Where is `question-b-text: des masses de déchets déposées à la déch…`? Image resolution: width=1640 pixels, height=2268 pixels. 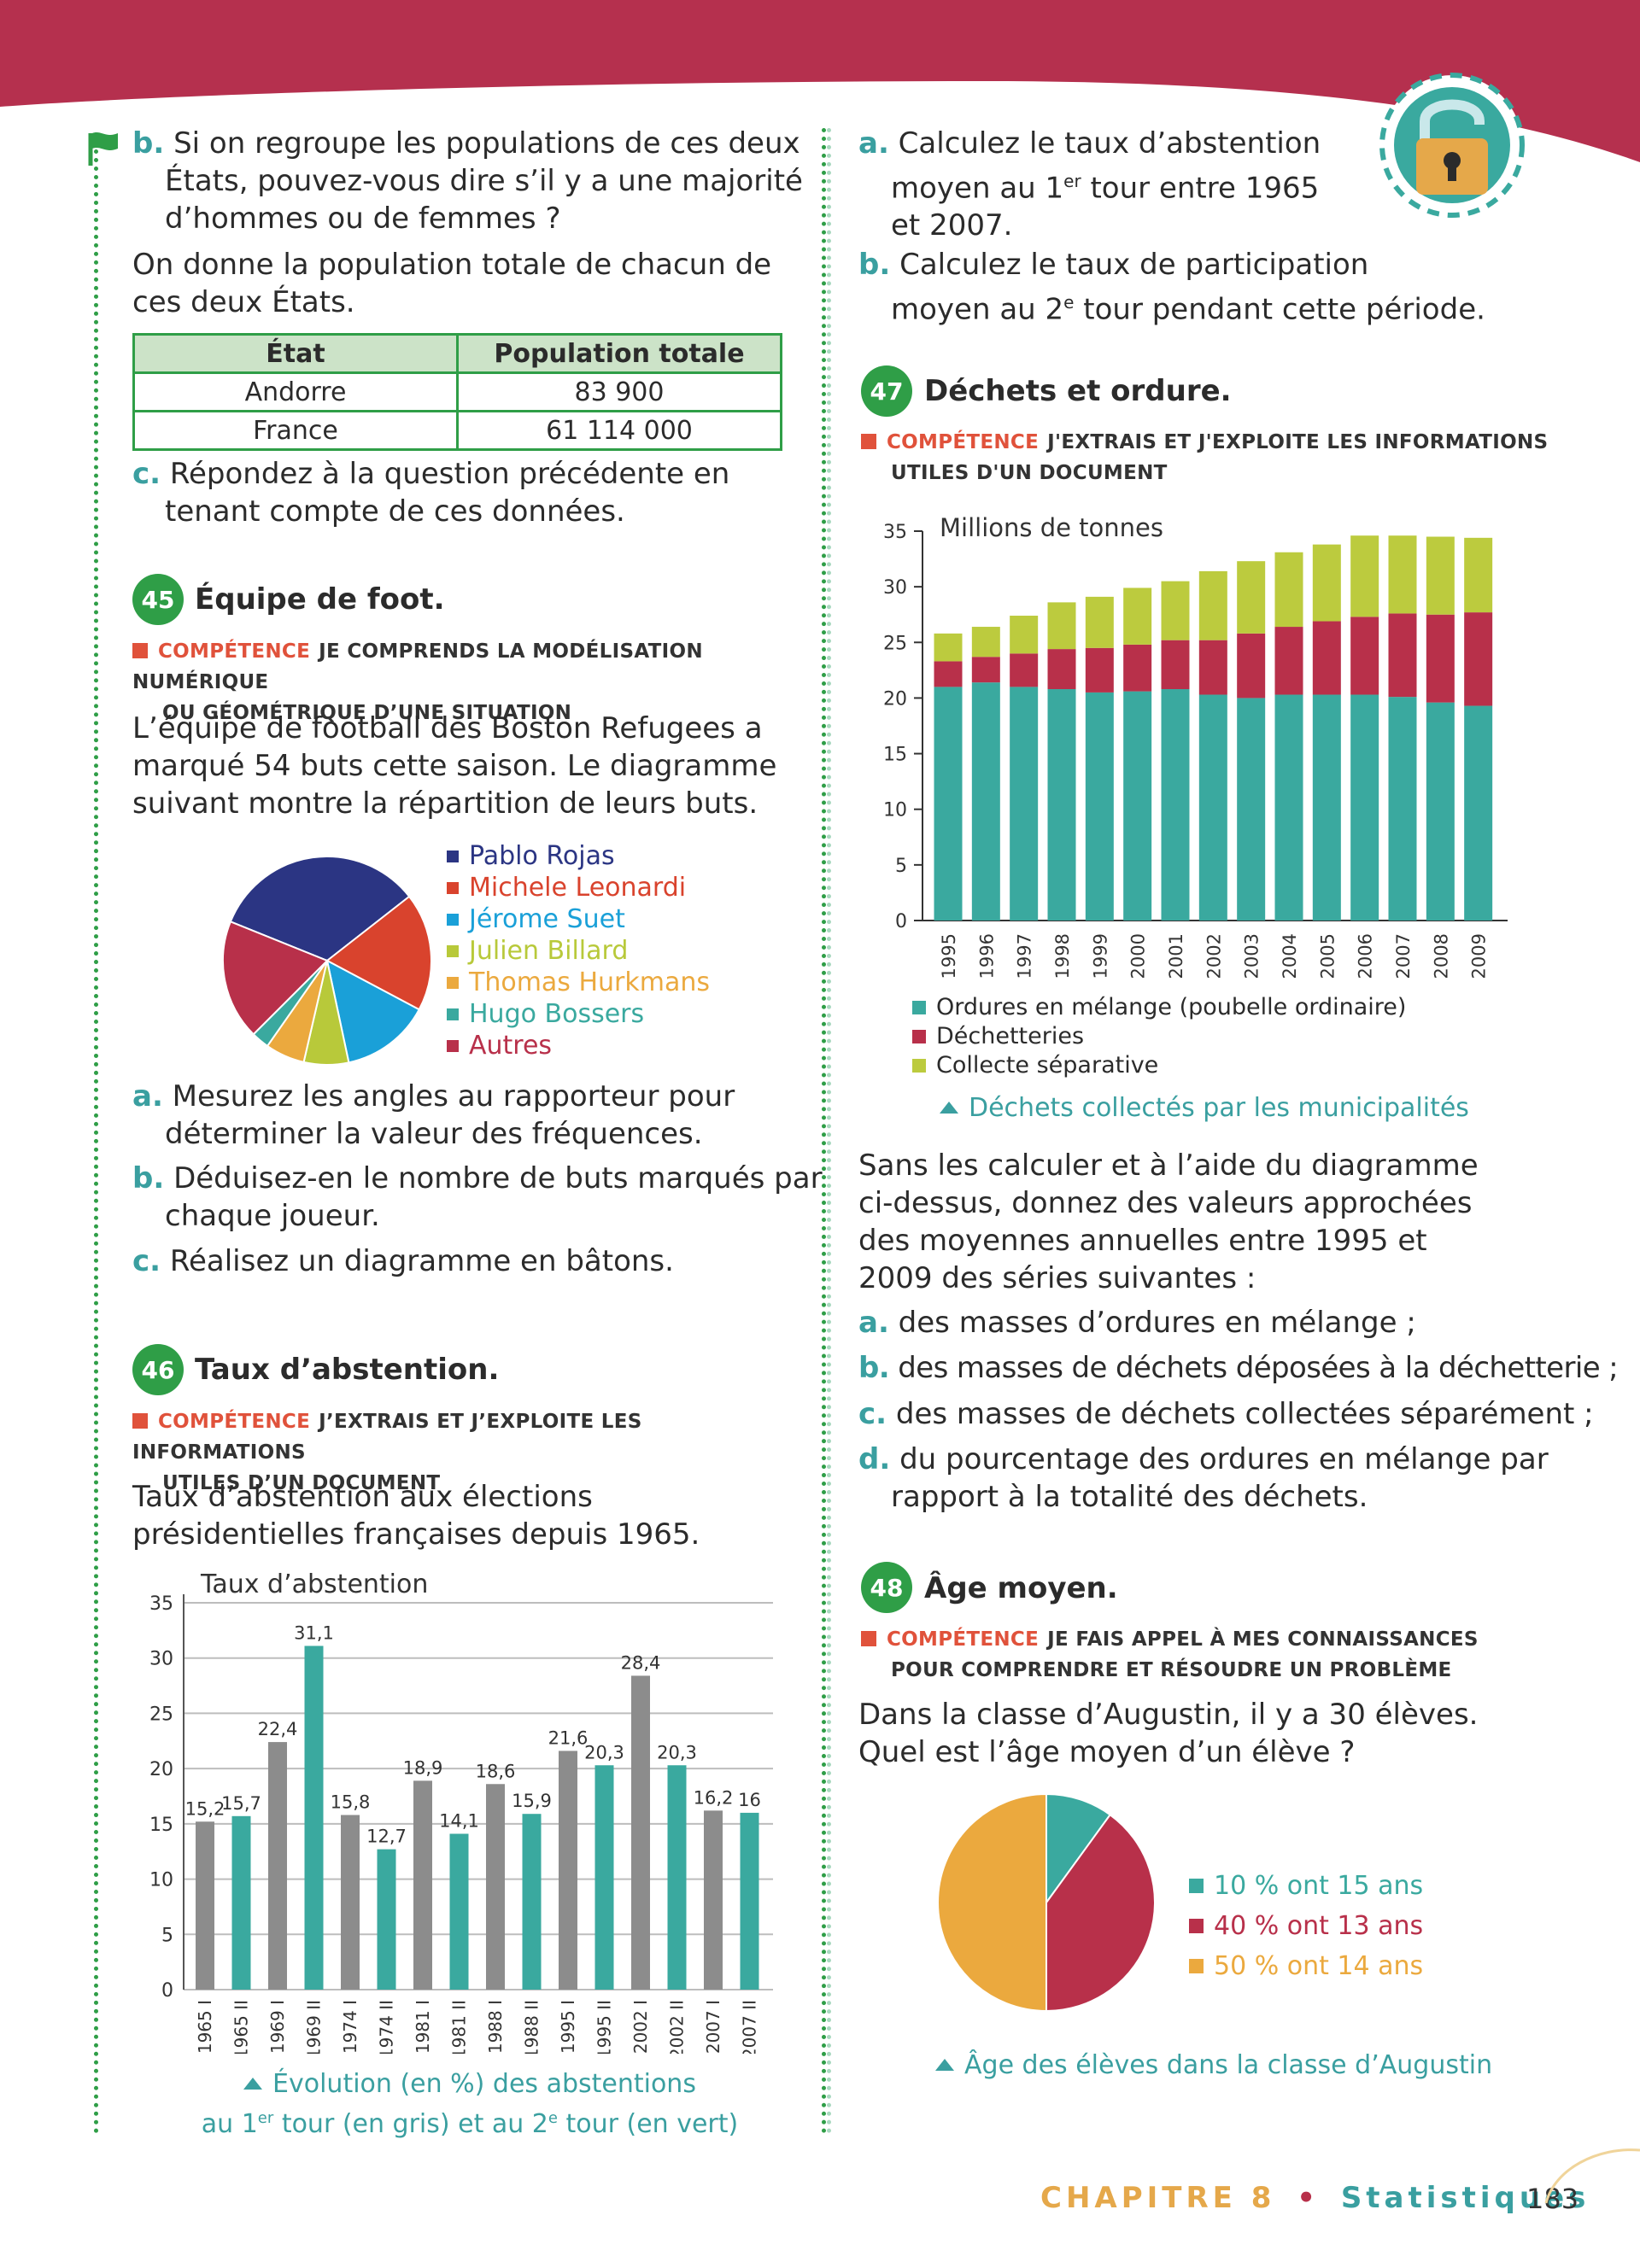 question-b-text: des masses de déchets déposées à la déch… is located at coordinates (1258, 1368).